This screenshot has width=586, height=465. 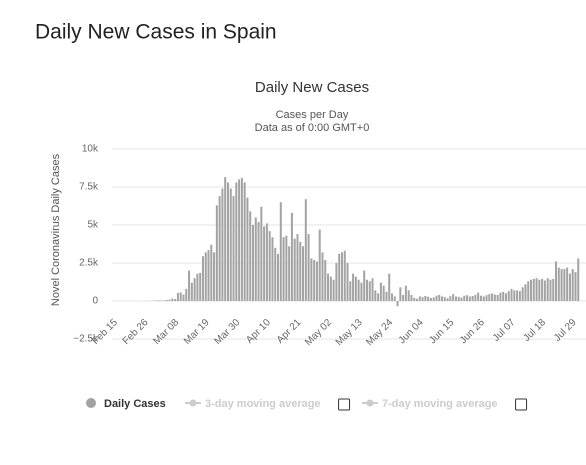 I want to click on x-tick-label: May 02, so click(x=318, y=332).